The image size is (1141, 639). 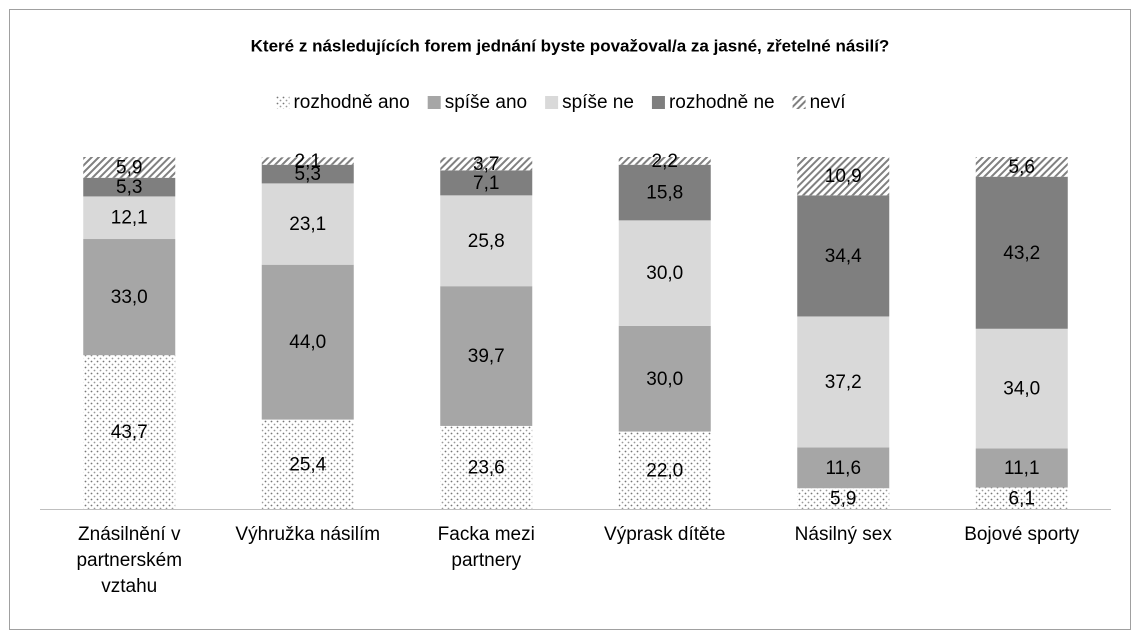 I want to click on data-label: 39,7, so click(x=486, y=356).